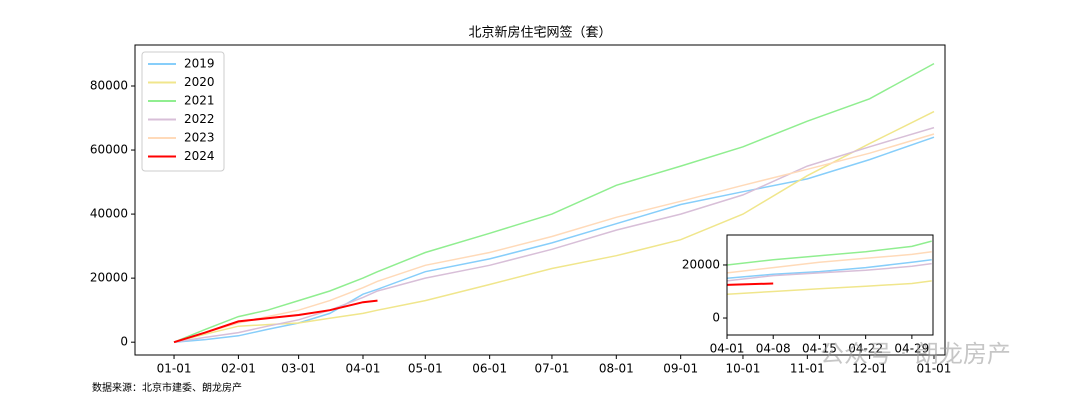 This screenshot has height=400, width=1080. I want to click on y-tick-label: 80000, so click(109, 85).